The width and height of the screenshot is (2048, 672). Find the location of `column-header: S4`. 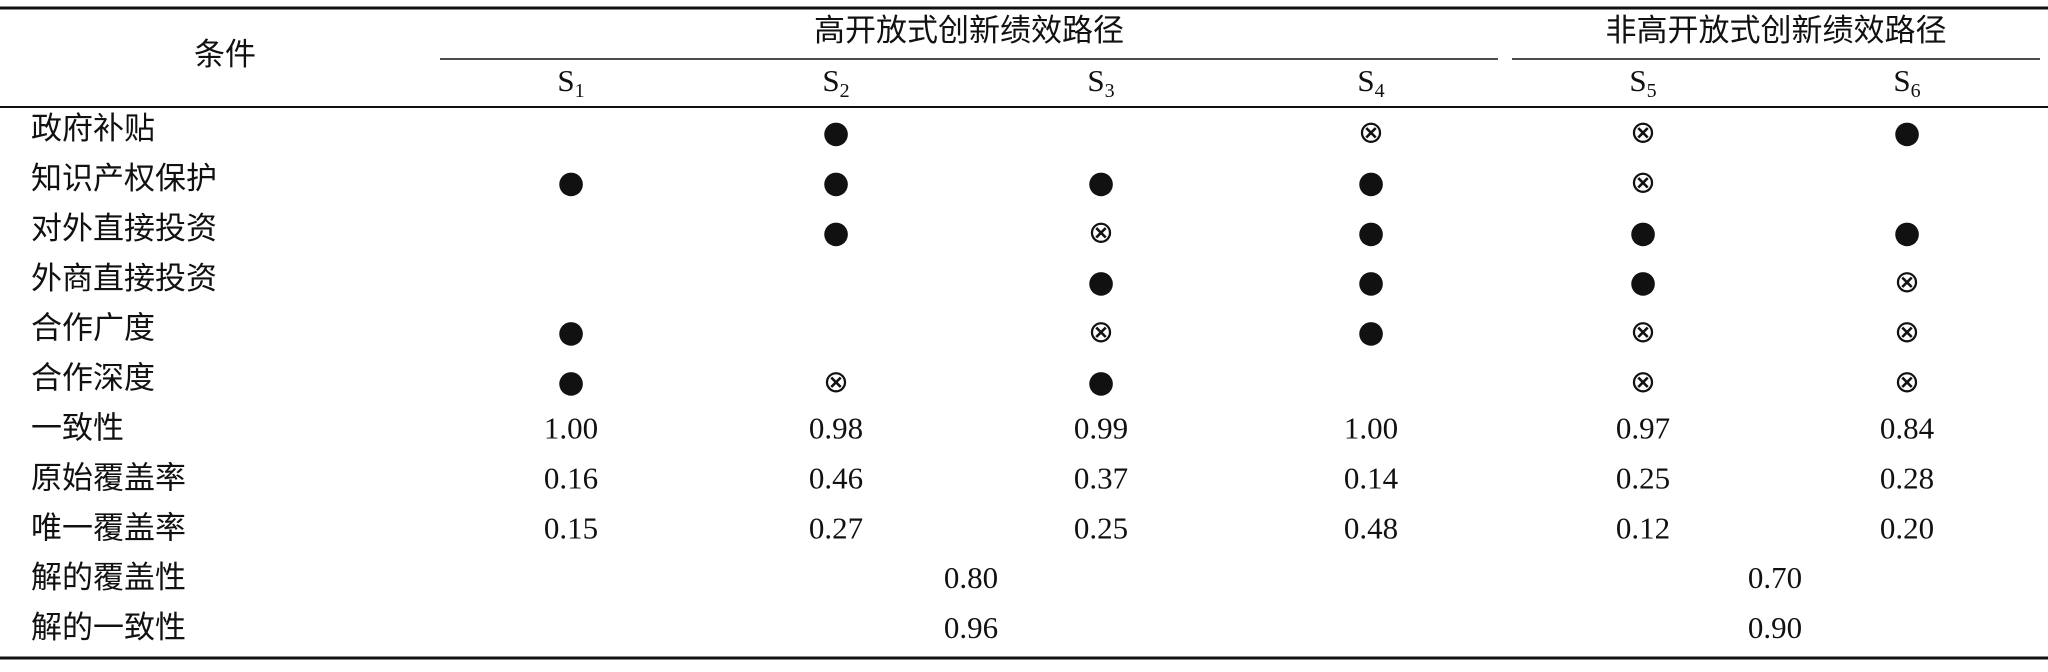

column-header: S4 is located at coordinates (1370, 82).